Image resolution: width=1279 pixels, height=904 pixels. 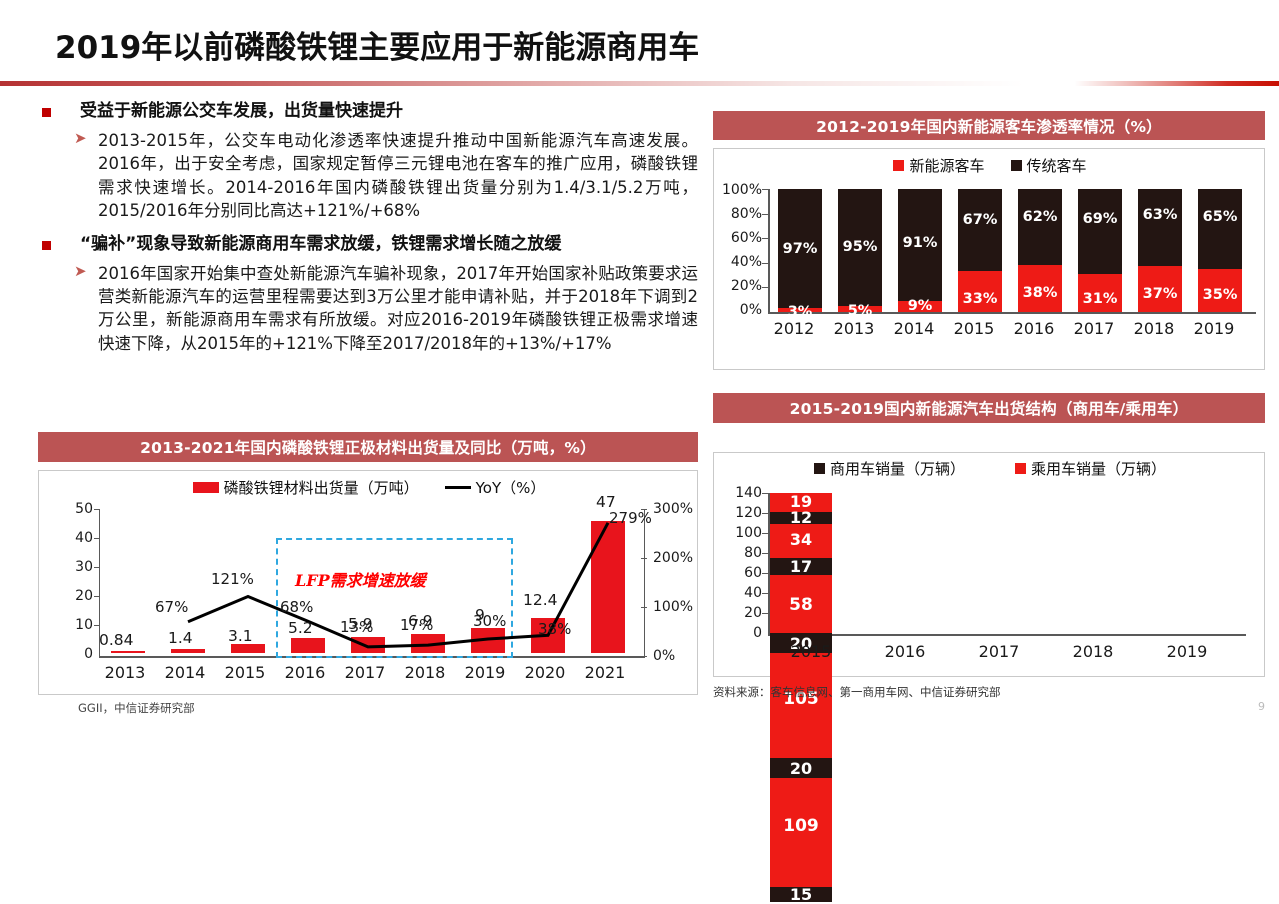 I want to click on segment-label-commercial-2017: 20, so click(x=801, y=643).